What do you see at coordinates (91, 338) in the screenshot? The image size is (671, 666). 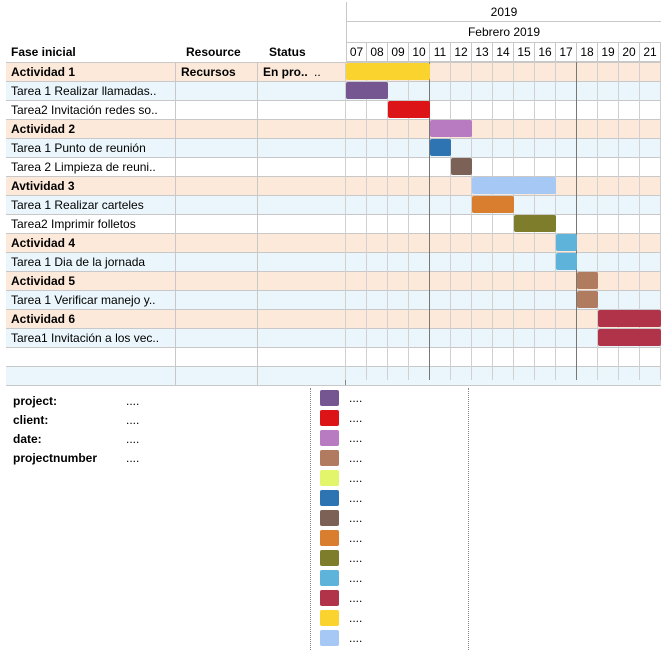 I see `row-name: Tarea1 Invitación a los vec..` at bounding box center [91, 338].